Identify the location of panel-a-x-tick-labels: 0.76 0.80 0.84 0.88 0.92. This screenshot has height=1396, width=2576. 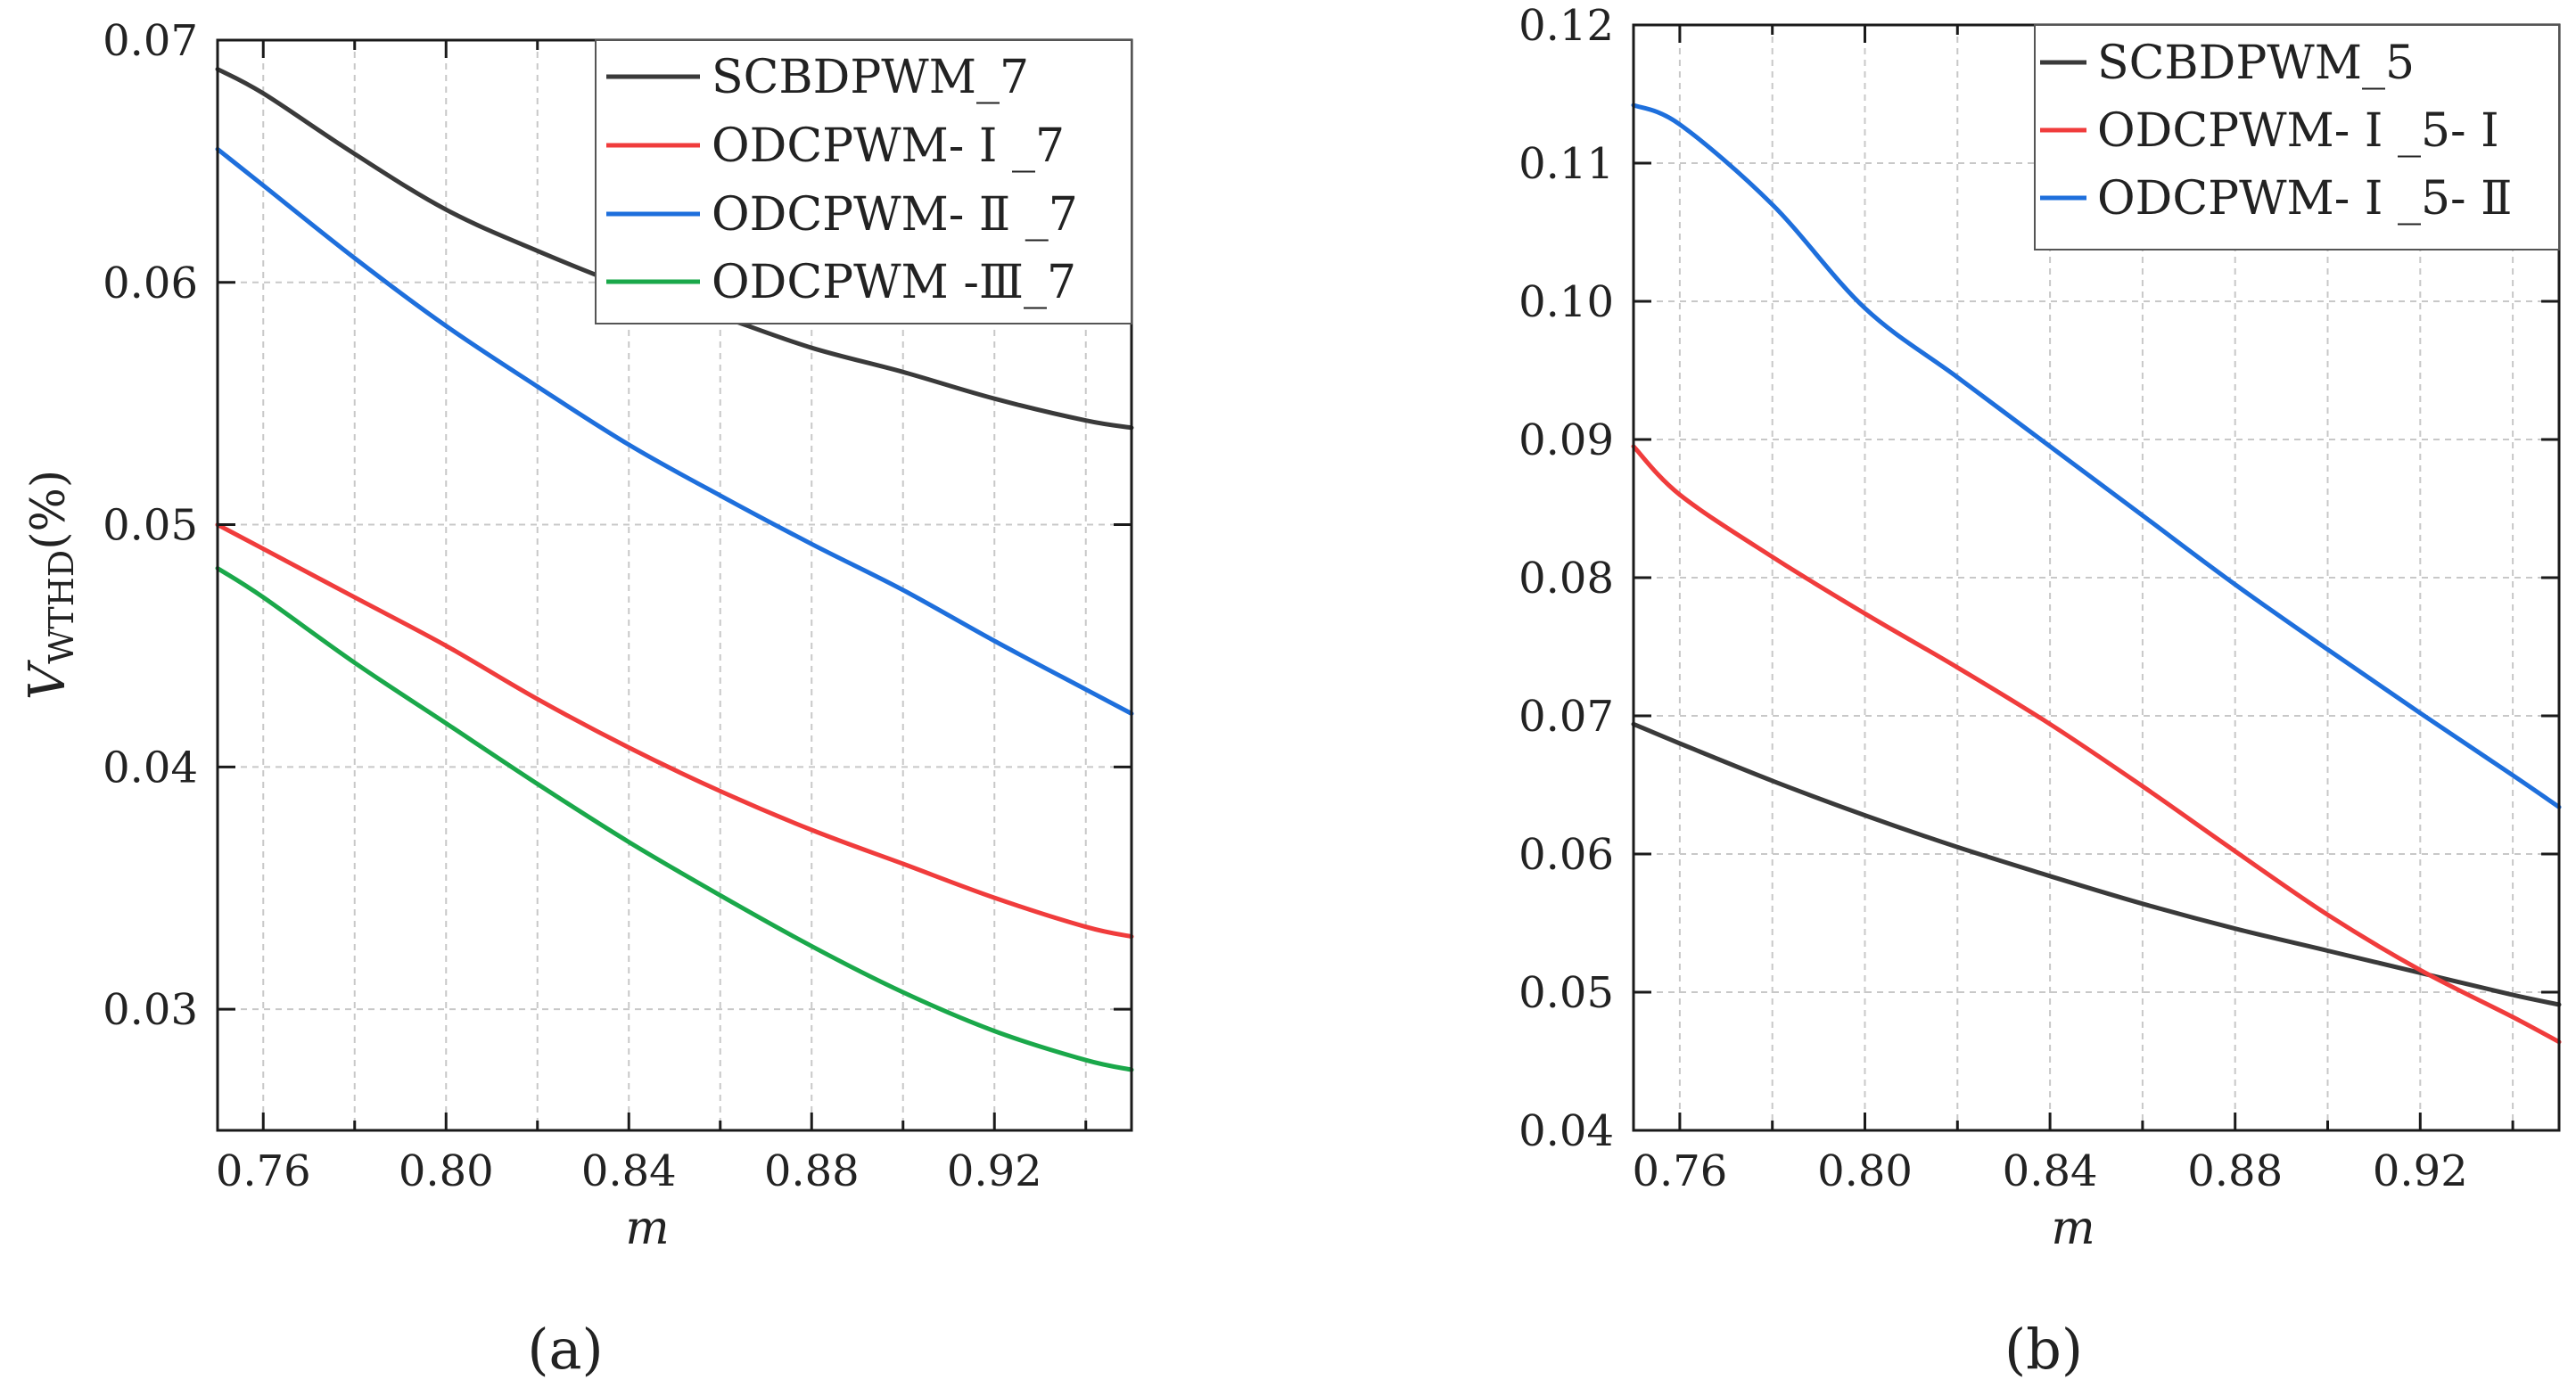
(629, 1171).